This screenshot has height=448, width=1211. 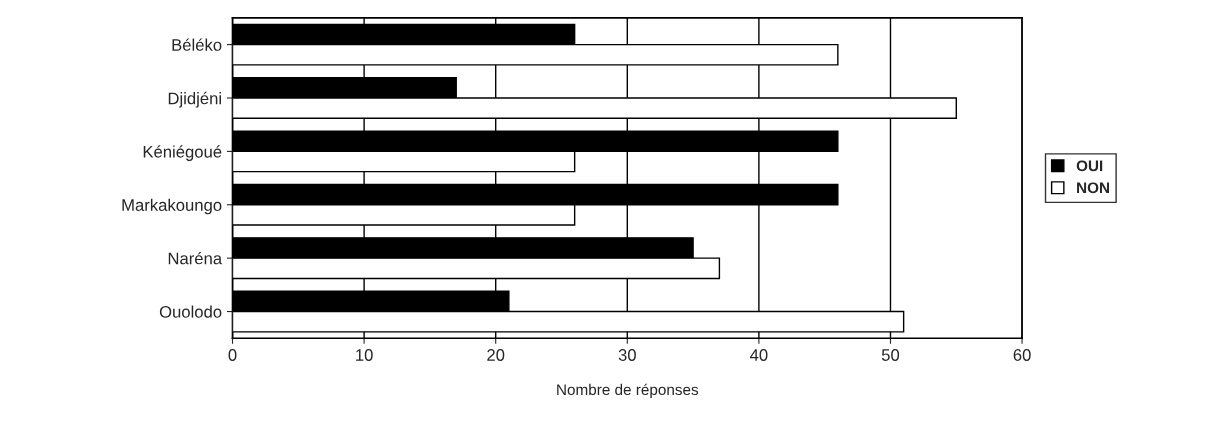 What do you see at coordinates (759, 355) in the screenshot?
I see `x-tick-label: 40` at bounding box center [759, 355].